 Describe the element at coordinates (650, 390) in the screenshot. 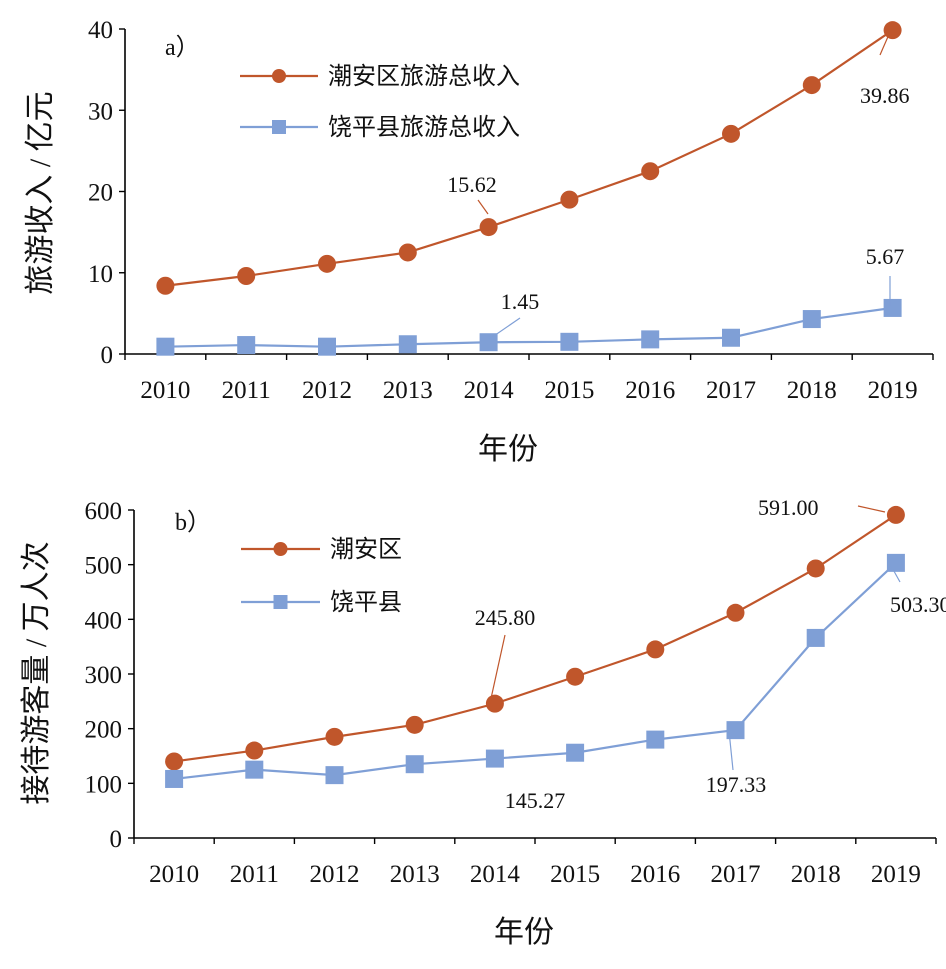

I see `x-tick-label: 2016` at that location.